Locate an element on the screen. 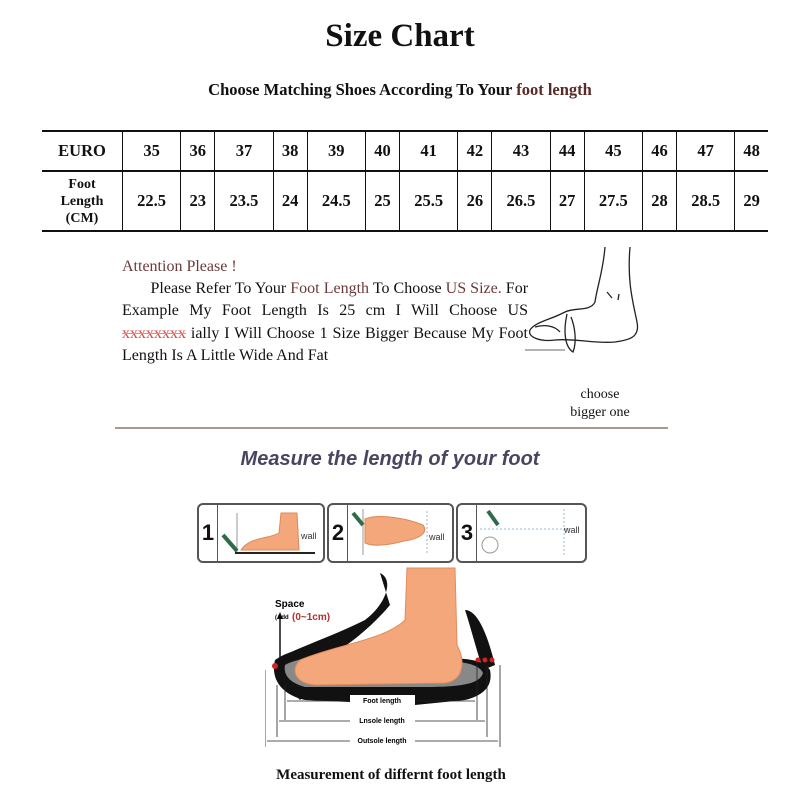  euro-row: EURO 35 36 37 38 39 40 41 42 43 44 45 46 47 48 is located at coordinates (405, 151).